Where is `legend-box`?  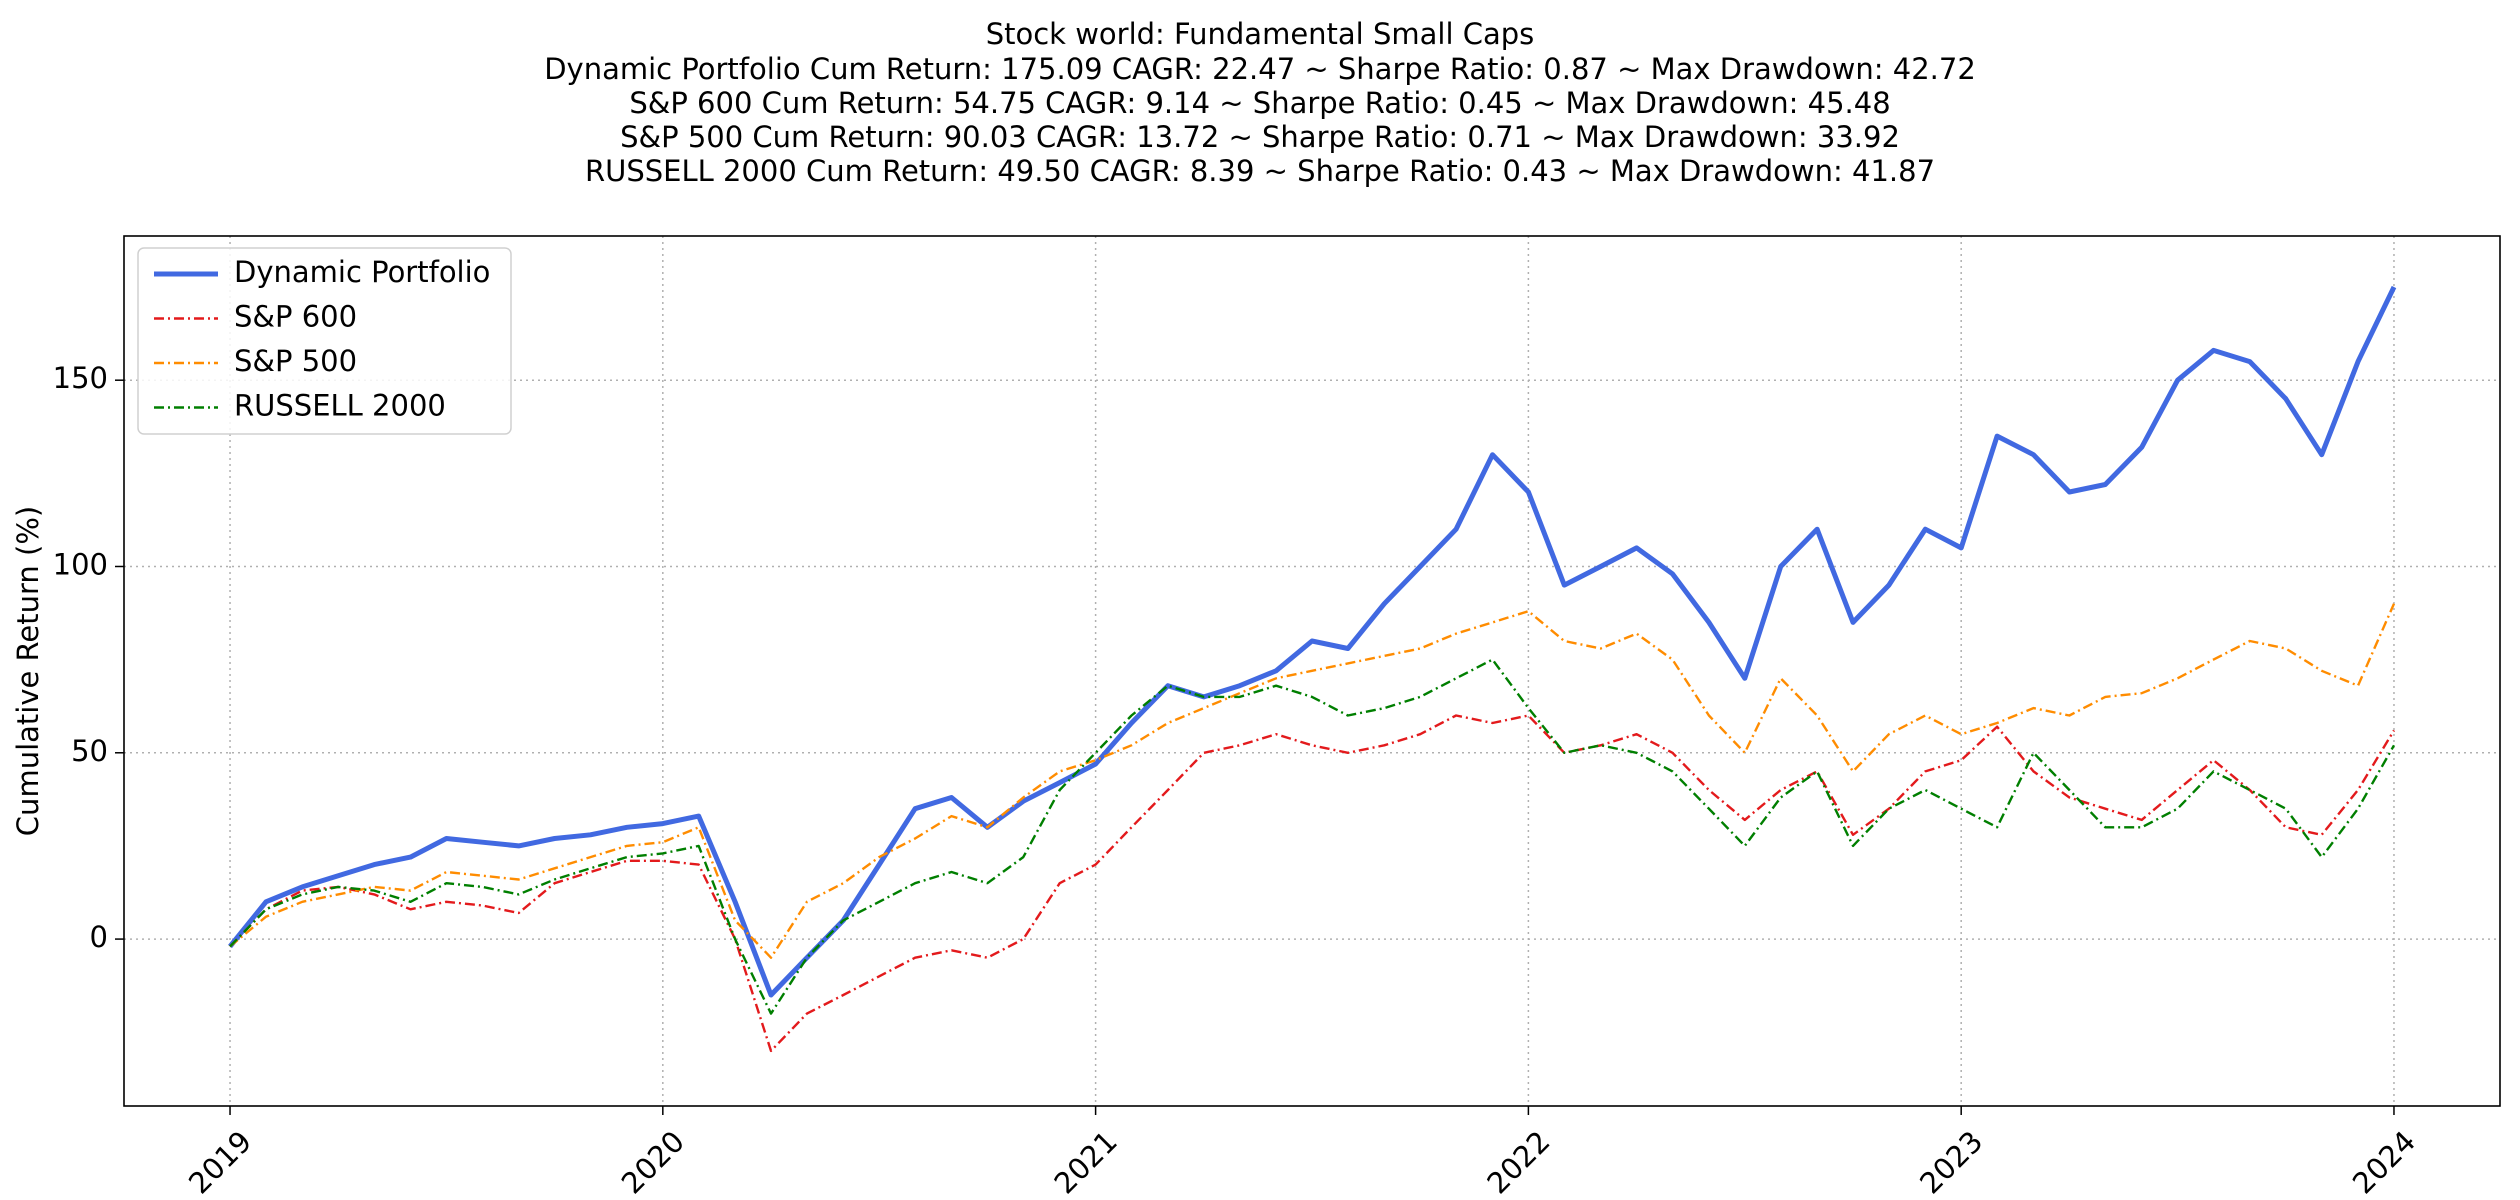
legend-box is located at coordinates (324, 341).